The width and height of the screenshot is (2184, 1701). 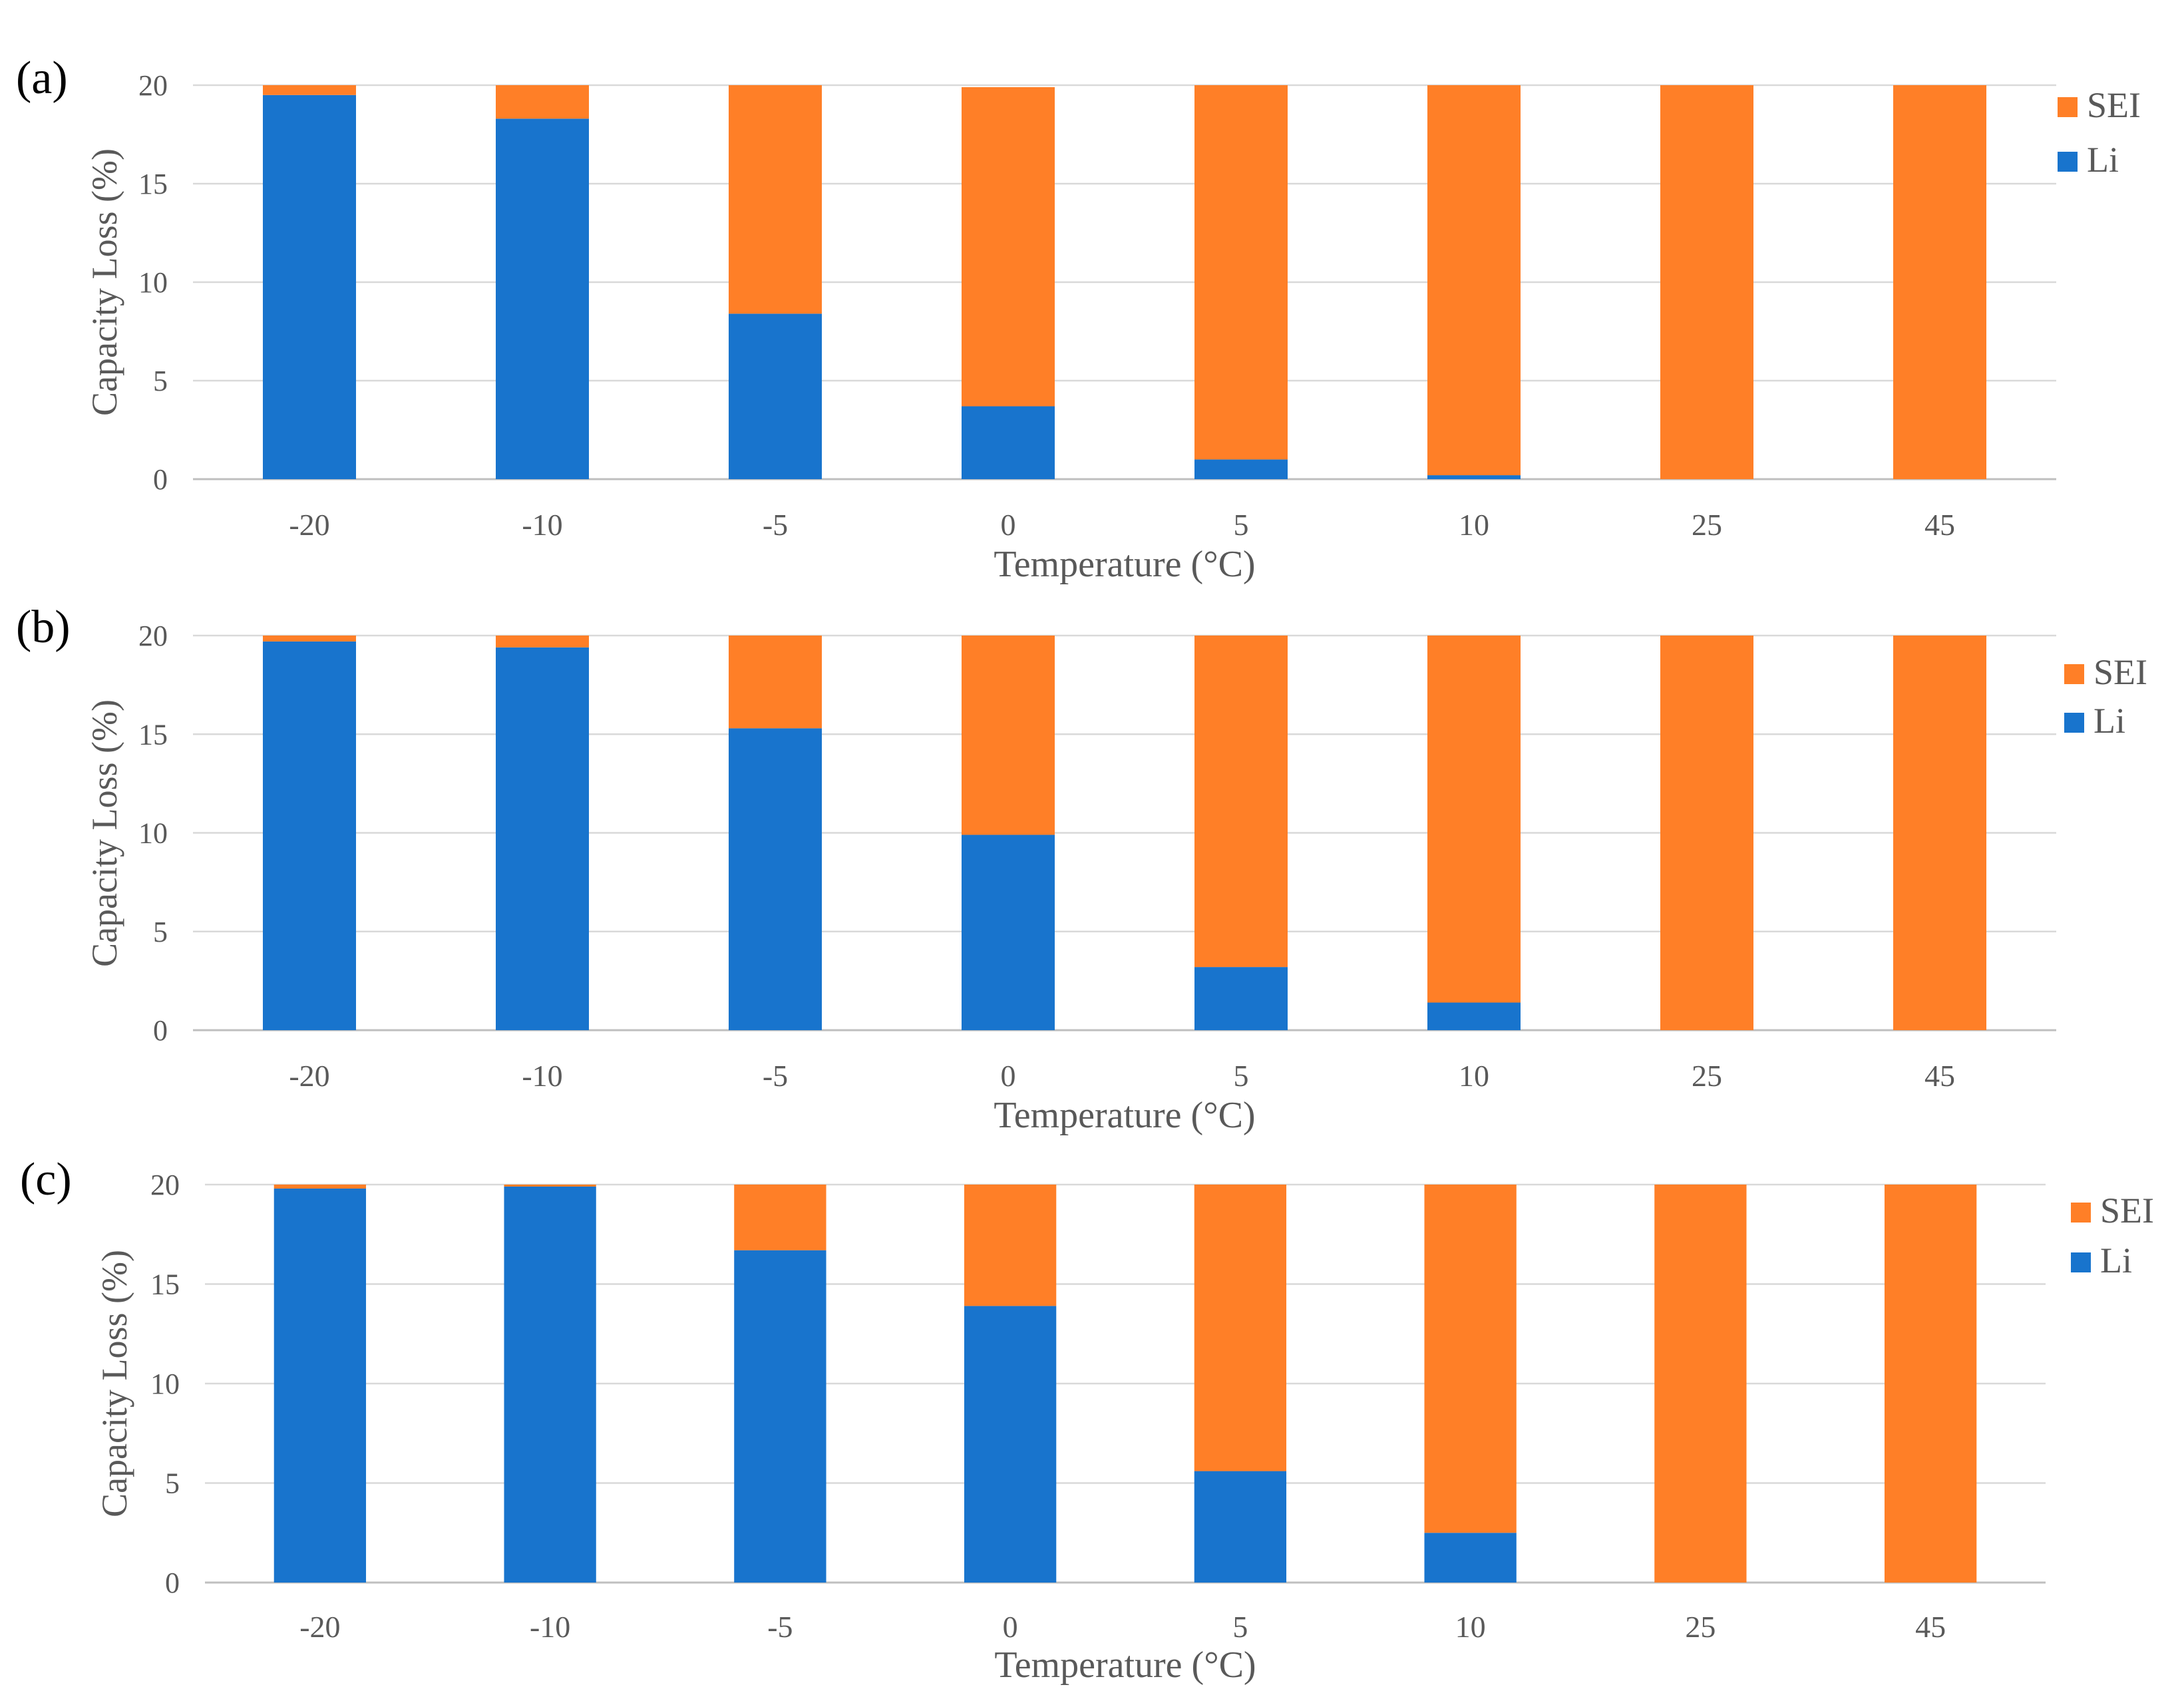 I want to click on y-tick-label: 10, so click(x=153, y=833).